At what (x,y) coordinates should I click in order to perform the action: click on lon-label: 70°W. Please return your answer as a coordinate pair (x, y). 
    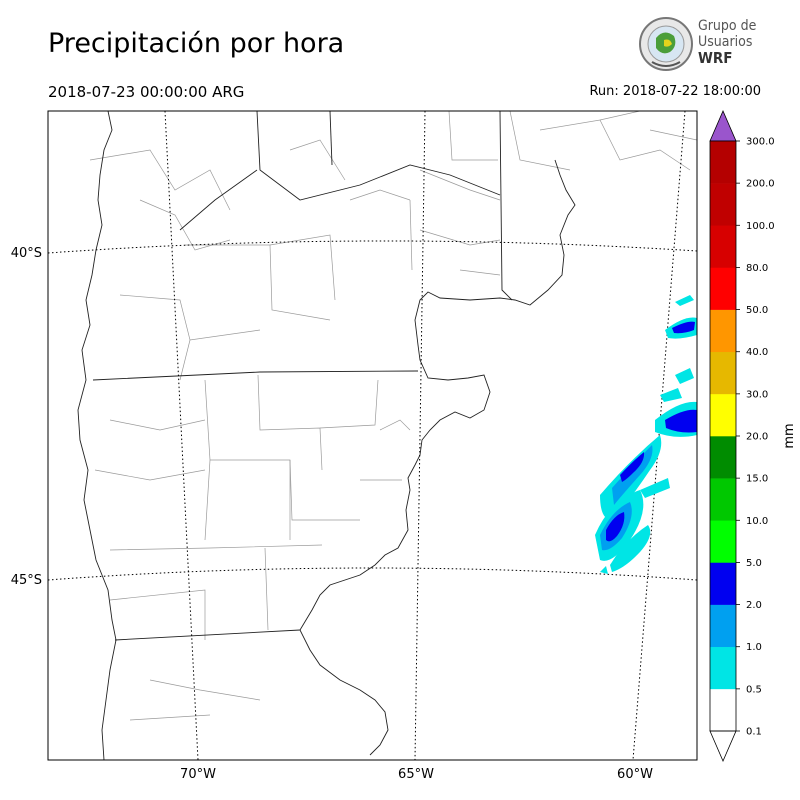
    Looking at the image, I should click on (198, 774).